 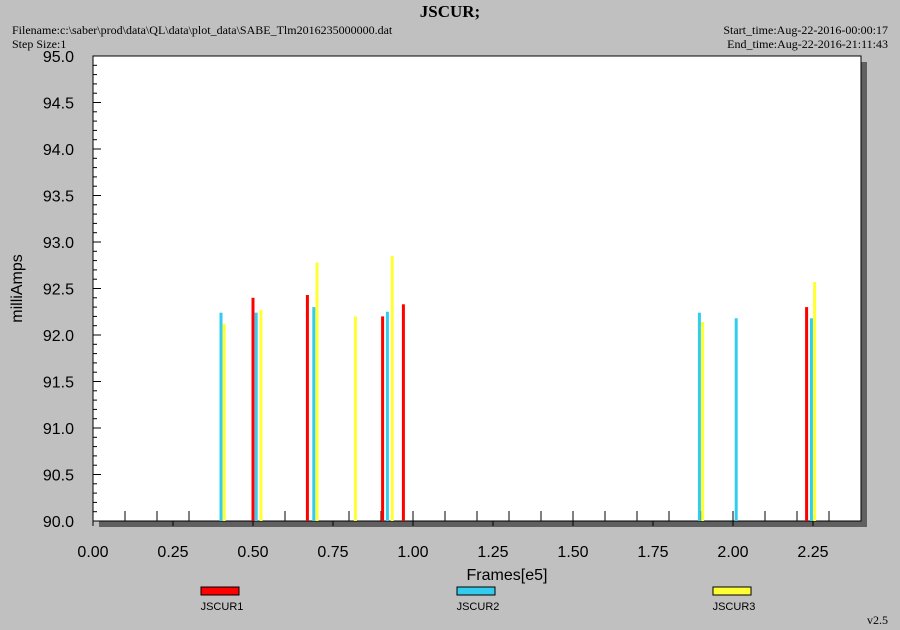 I want to click on end-time-label: End_time:Aug-22-2016-21:11:43, so click(x=807, y=44).